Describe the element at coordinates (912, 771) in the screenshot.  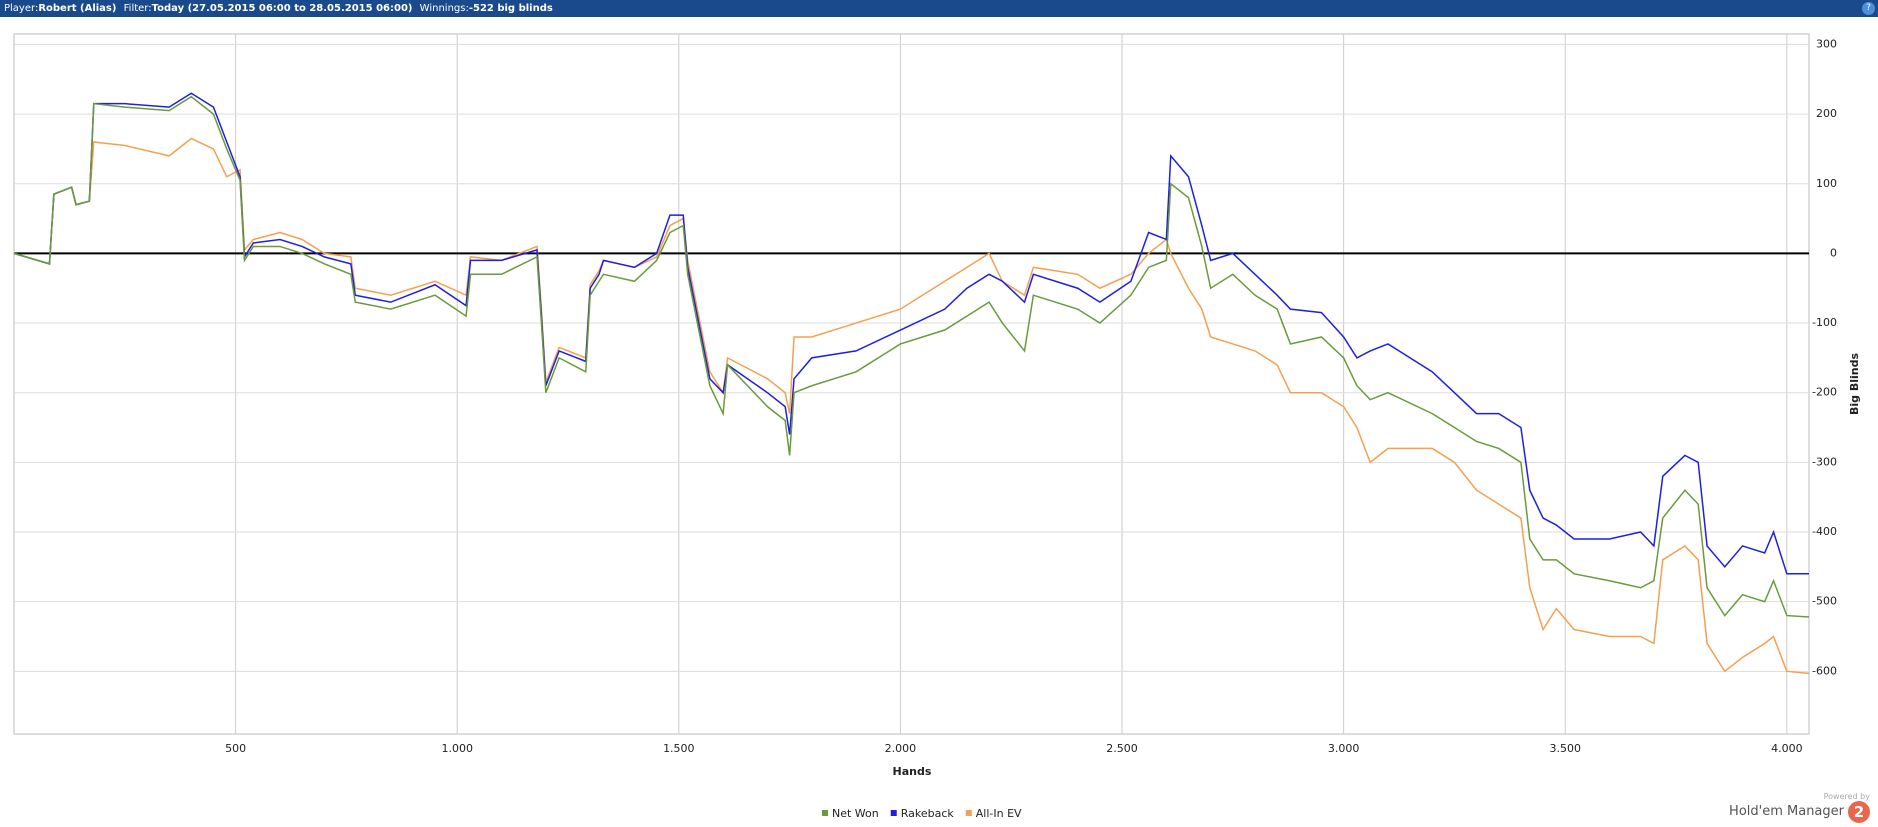
I see `x-axis-label: Hands` at that location.